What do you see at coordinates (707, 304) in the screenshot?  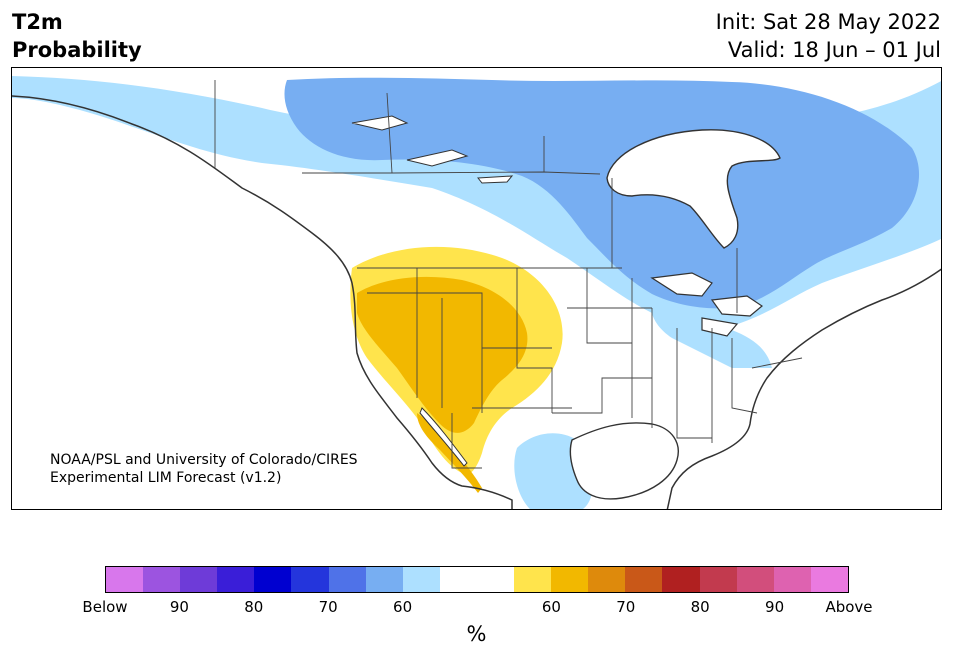 I see `great-lakes` at bounding box center [707, 304].